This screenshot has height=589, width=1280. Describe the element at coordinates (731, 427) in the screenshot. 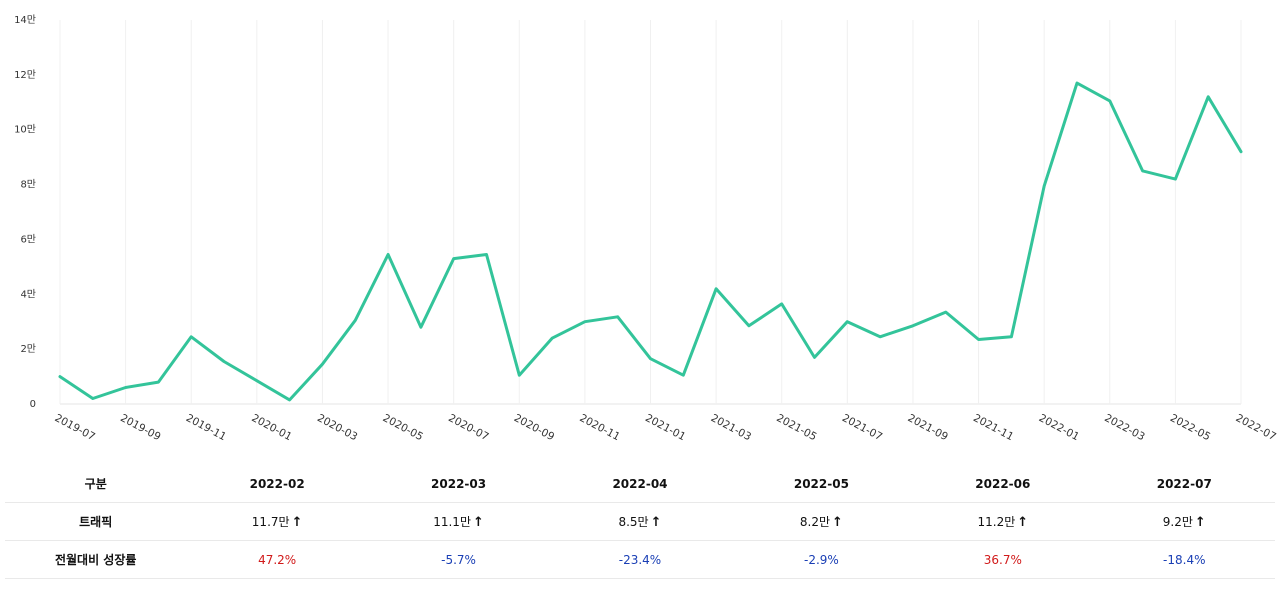

I see `x-tick-label: 2021-03` at that location.